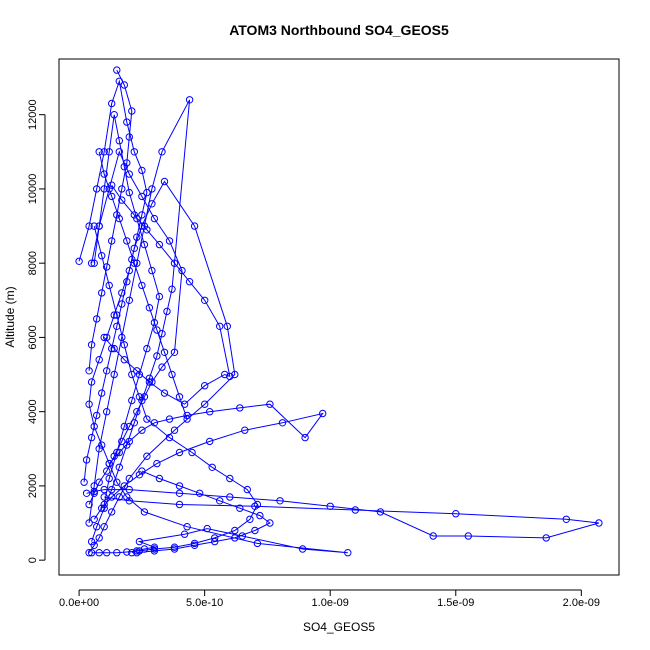  What do you see at coordinates (33, 486) in the screenshot?
I see `y-tick-label: 2000` at bounding box center [33, 486].